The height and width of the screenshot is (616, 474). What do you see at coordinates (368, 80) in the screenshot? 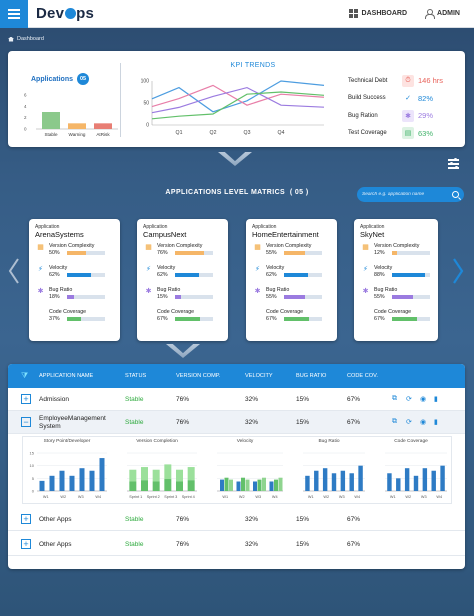
I see `kpi-metric-label: Technical Debt` at bounding box center [368, 80].